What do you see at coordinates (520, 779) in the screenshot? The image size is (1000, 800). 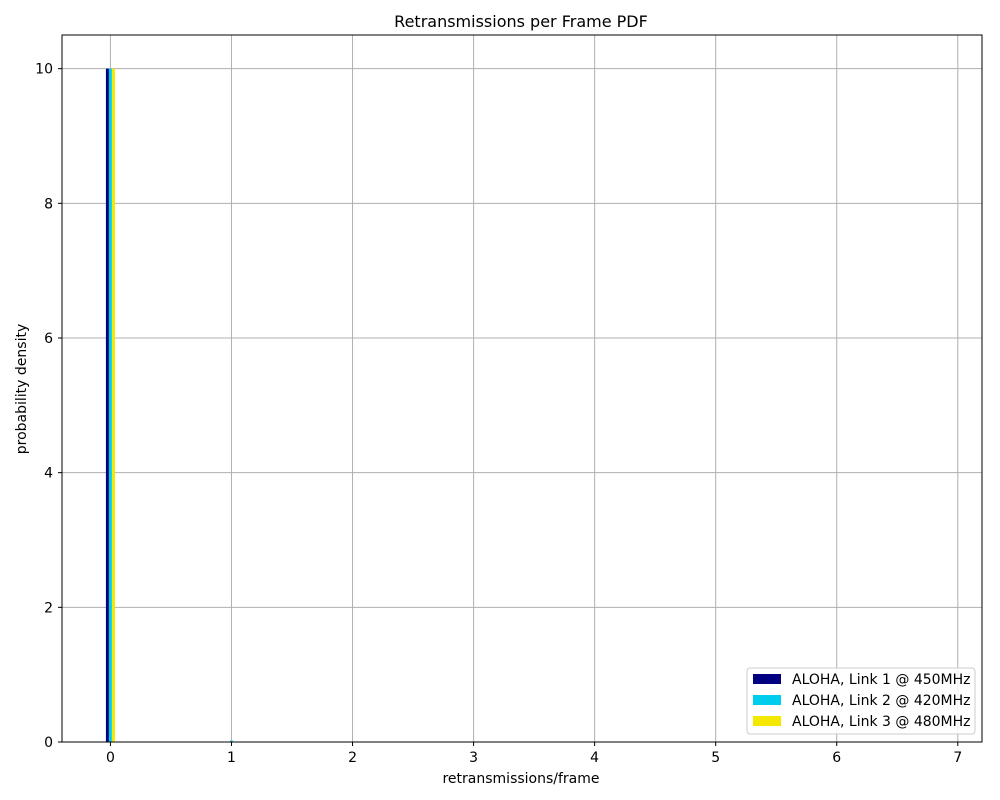 I see `x-axis-label: retransmissions/frame` at bounding box center [520, 779].